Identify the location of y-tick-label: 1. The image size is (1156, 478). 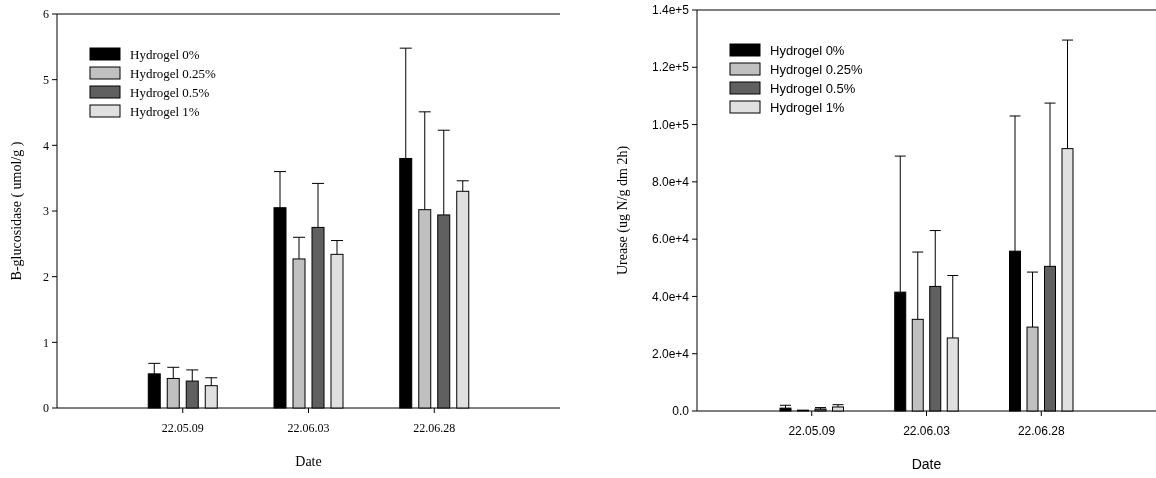
(46, 342).